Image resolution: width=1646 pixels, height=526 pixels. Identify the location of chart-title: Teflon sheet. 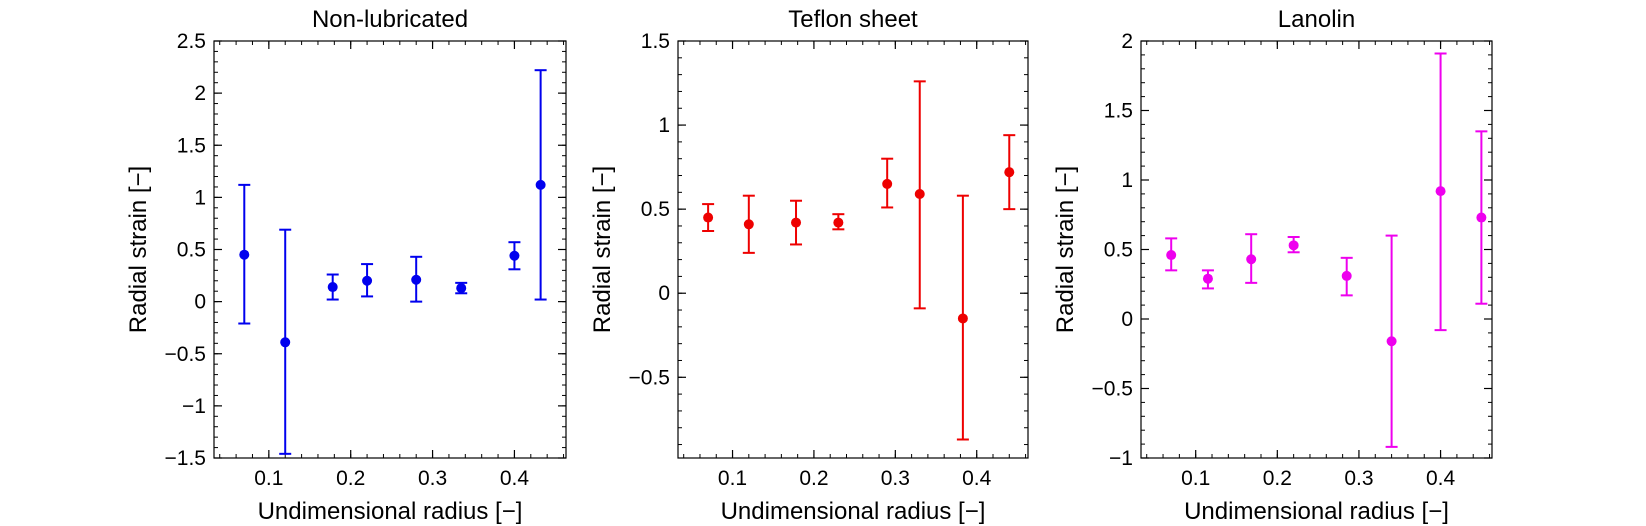
(853, 19).